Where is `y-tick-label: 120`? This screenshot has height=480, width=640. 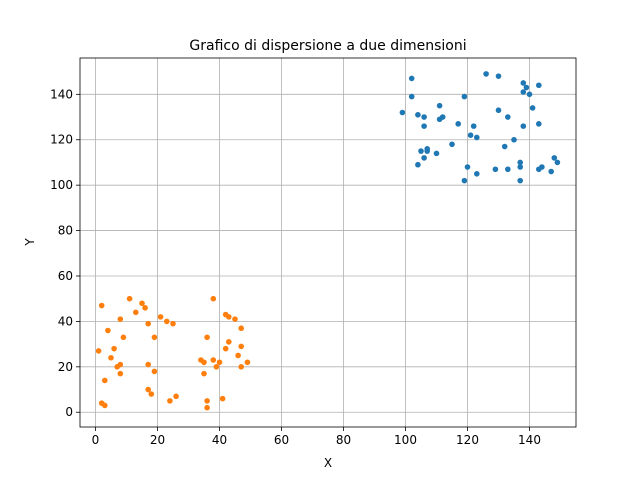
y-tick-label: 120 is located at coordinates (61, 140).